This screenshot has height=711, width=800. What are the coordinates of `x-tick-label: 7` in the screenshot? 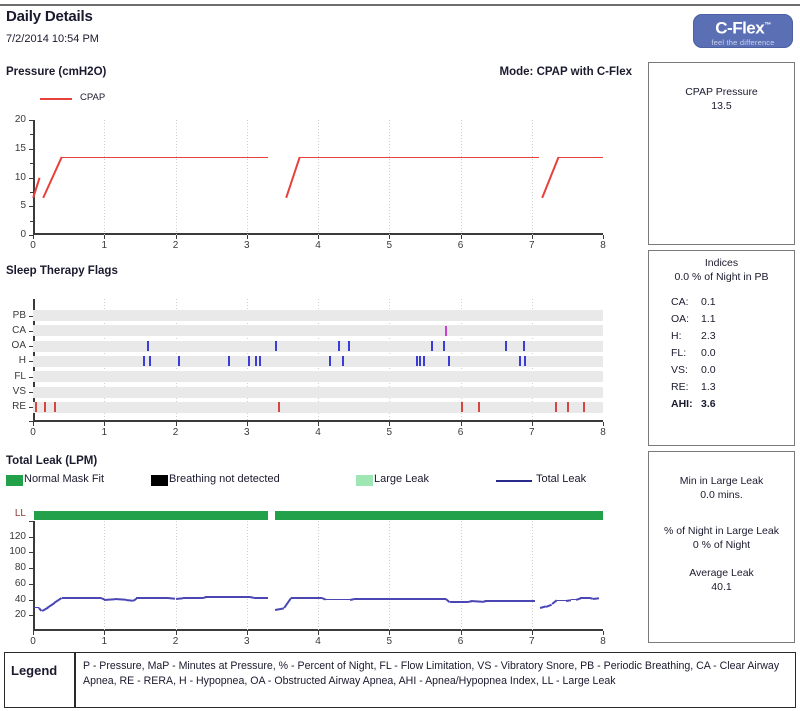 It's located at (531, 432).